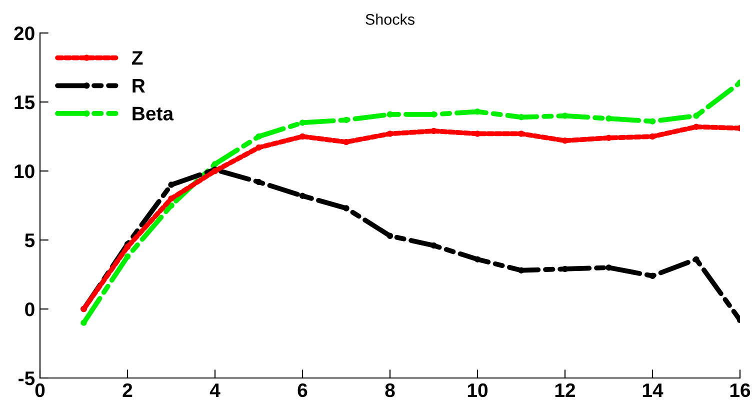 The height and width of the screenshot is (411, 756). What do you see at coordinates (24, 33) in the screenshot?
I see `y-tick-label: 20` at bounding box center [24, 33].